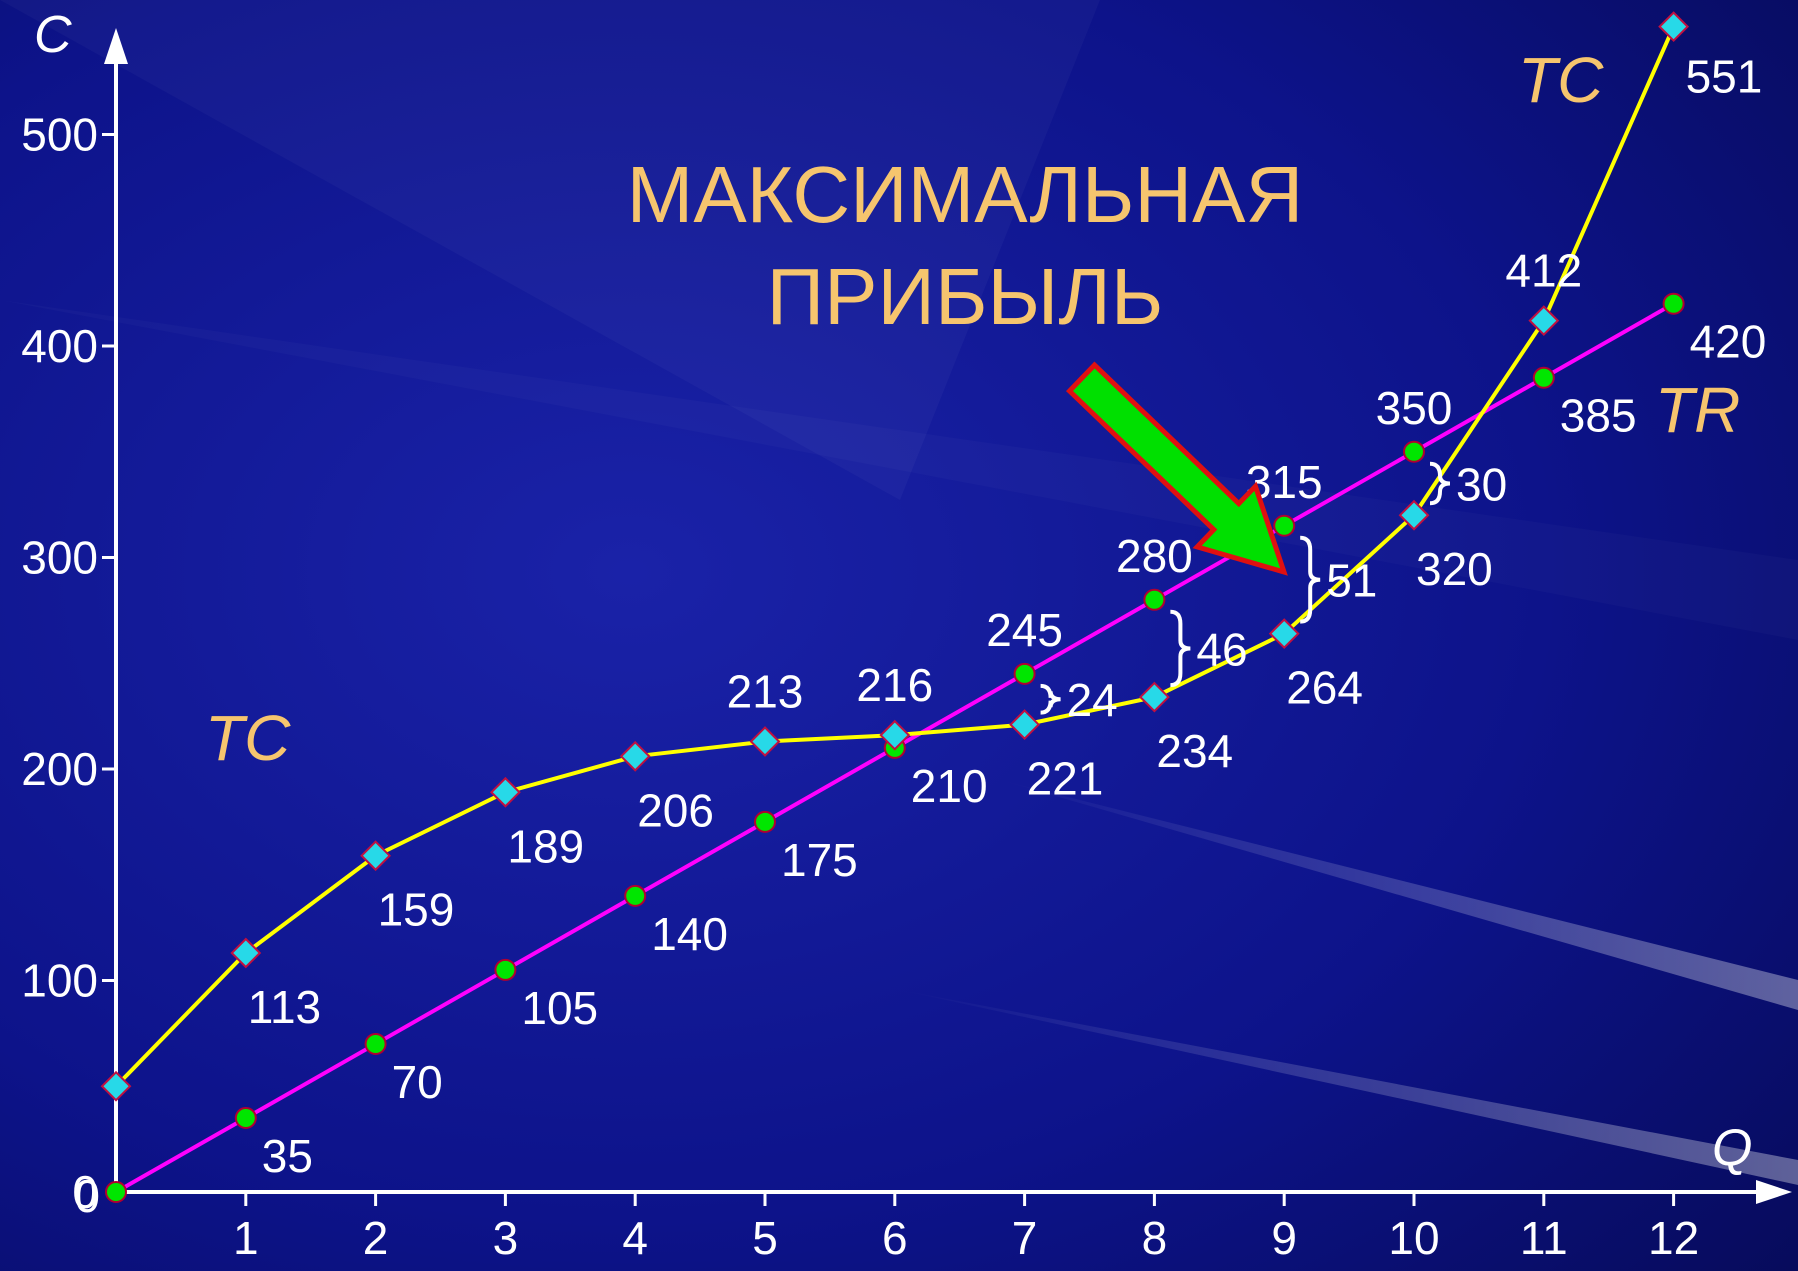 This screenshot has height=1271, width=1798. What do you see at coordinates (675, 810) in the screenshot?
I see `tc-value-label: 206` at bounding box center [675, 810].